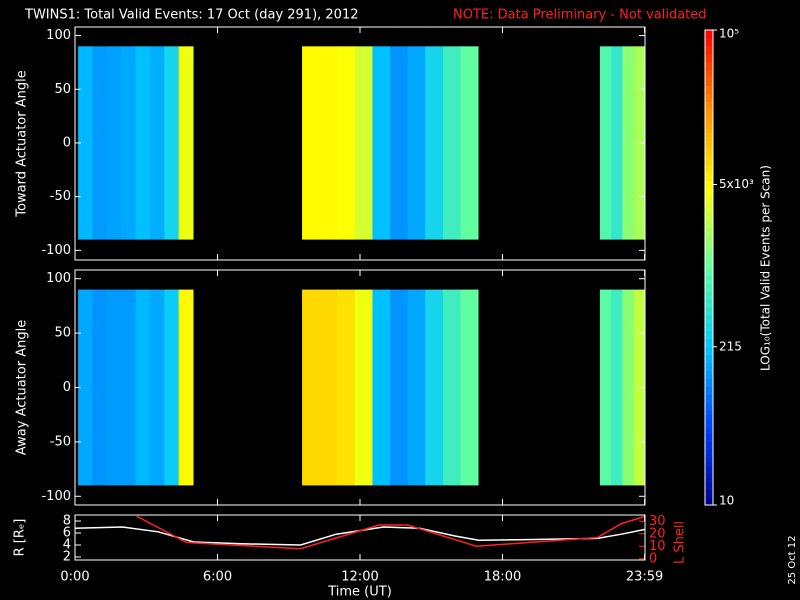 The width and height of the screenshot is (800, 600). What do you see at coordinates (657, 546) in the screenshot?
I see `y2-tick-label: 10` at bounding box center [657, 546].